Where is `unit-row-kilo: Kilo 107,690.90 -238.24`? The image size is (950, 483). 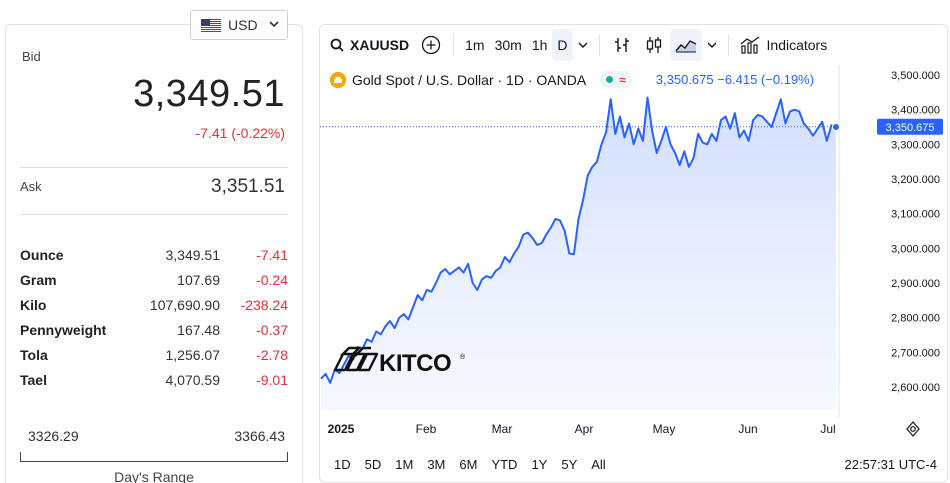
unit-row-kilo: Kilo 107,690.90 -238.24 is located at coordinates (154, 304).